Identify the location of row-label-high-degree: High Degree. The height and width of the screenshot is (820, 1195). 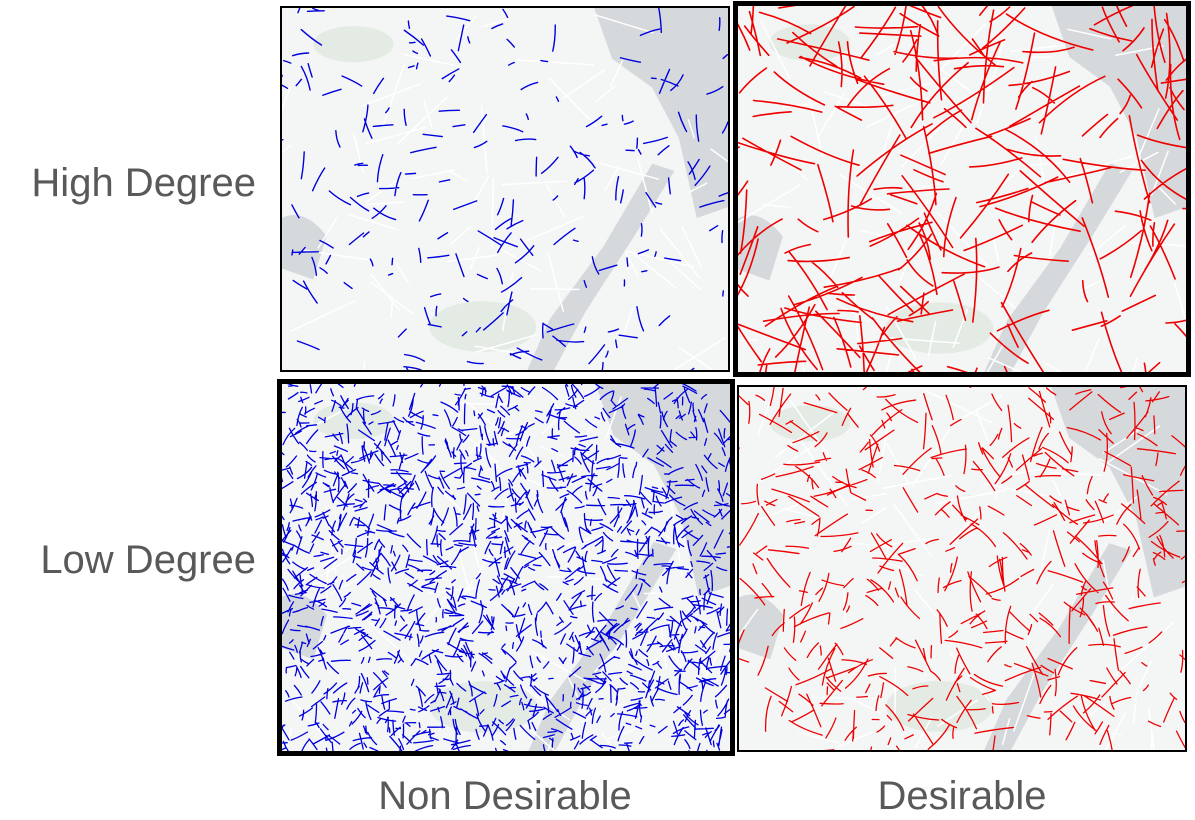
(143, 183).